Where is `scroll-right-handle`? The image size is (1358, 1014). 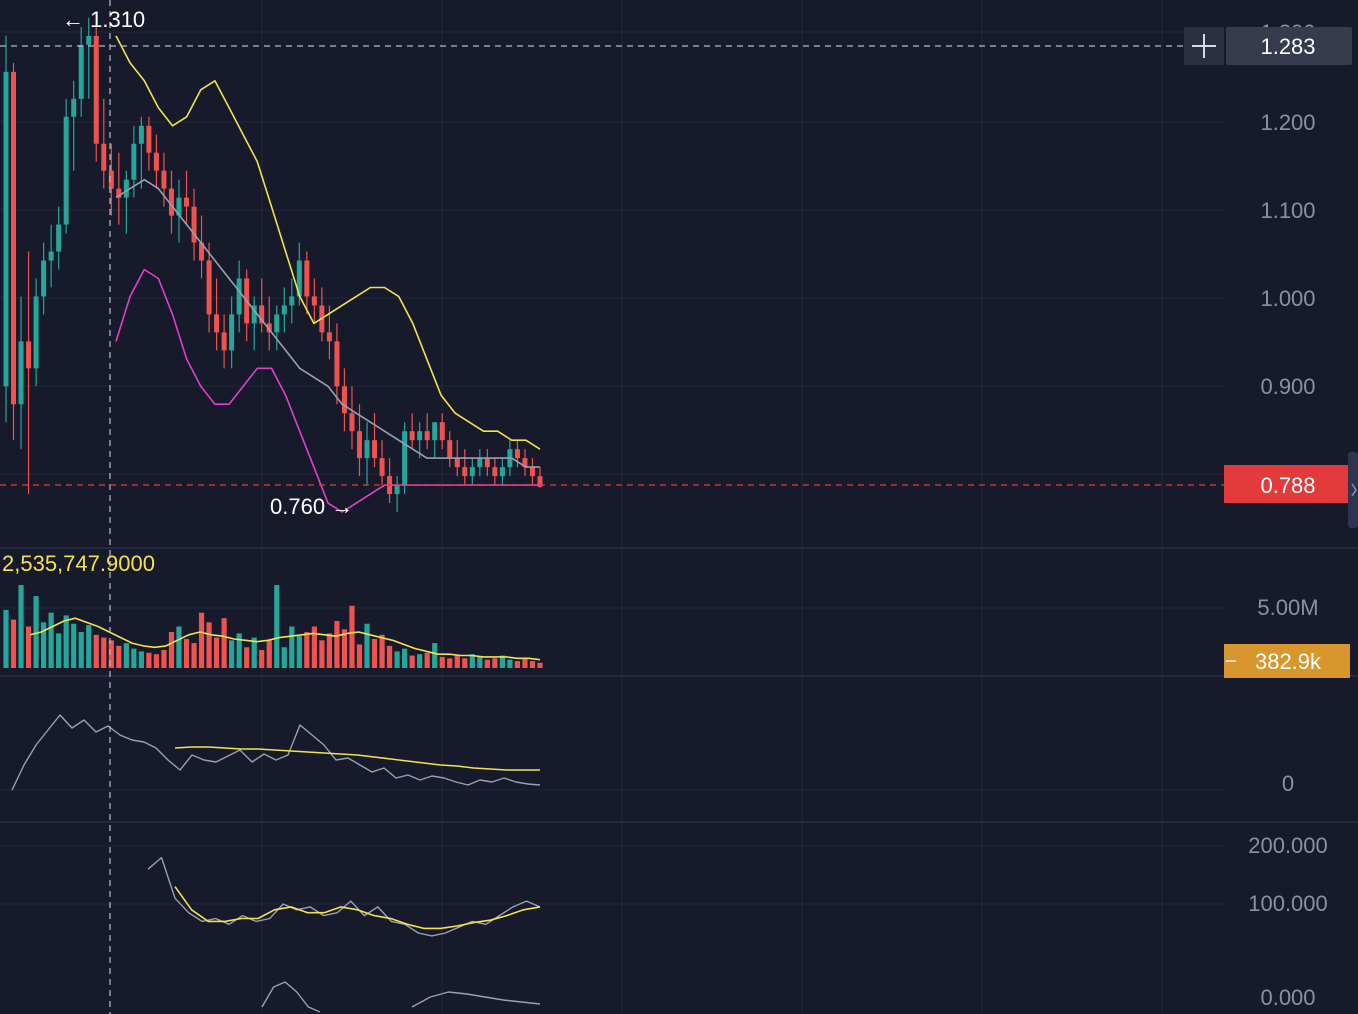
scroll-right-handle is located at coordinates (1353, 490).